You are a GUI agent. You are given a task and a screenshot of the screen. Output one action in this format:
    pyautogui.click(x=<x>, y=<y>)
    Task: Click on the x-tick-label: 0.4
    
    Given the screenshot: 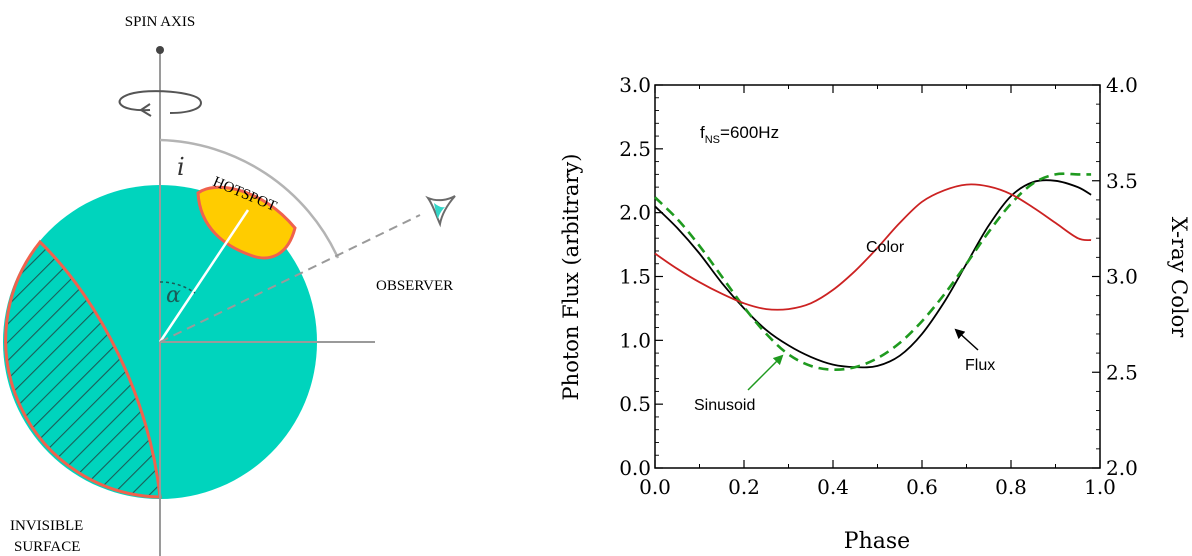 What is the action you would take?
    pyautogui.click(x=833, y=487)
    